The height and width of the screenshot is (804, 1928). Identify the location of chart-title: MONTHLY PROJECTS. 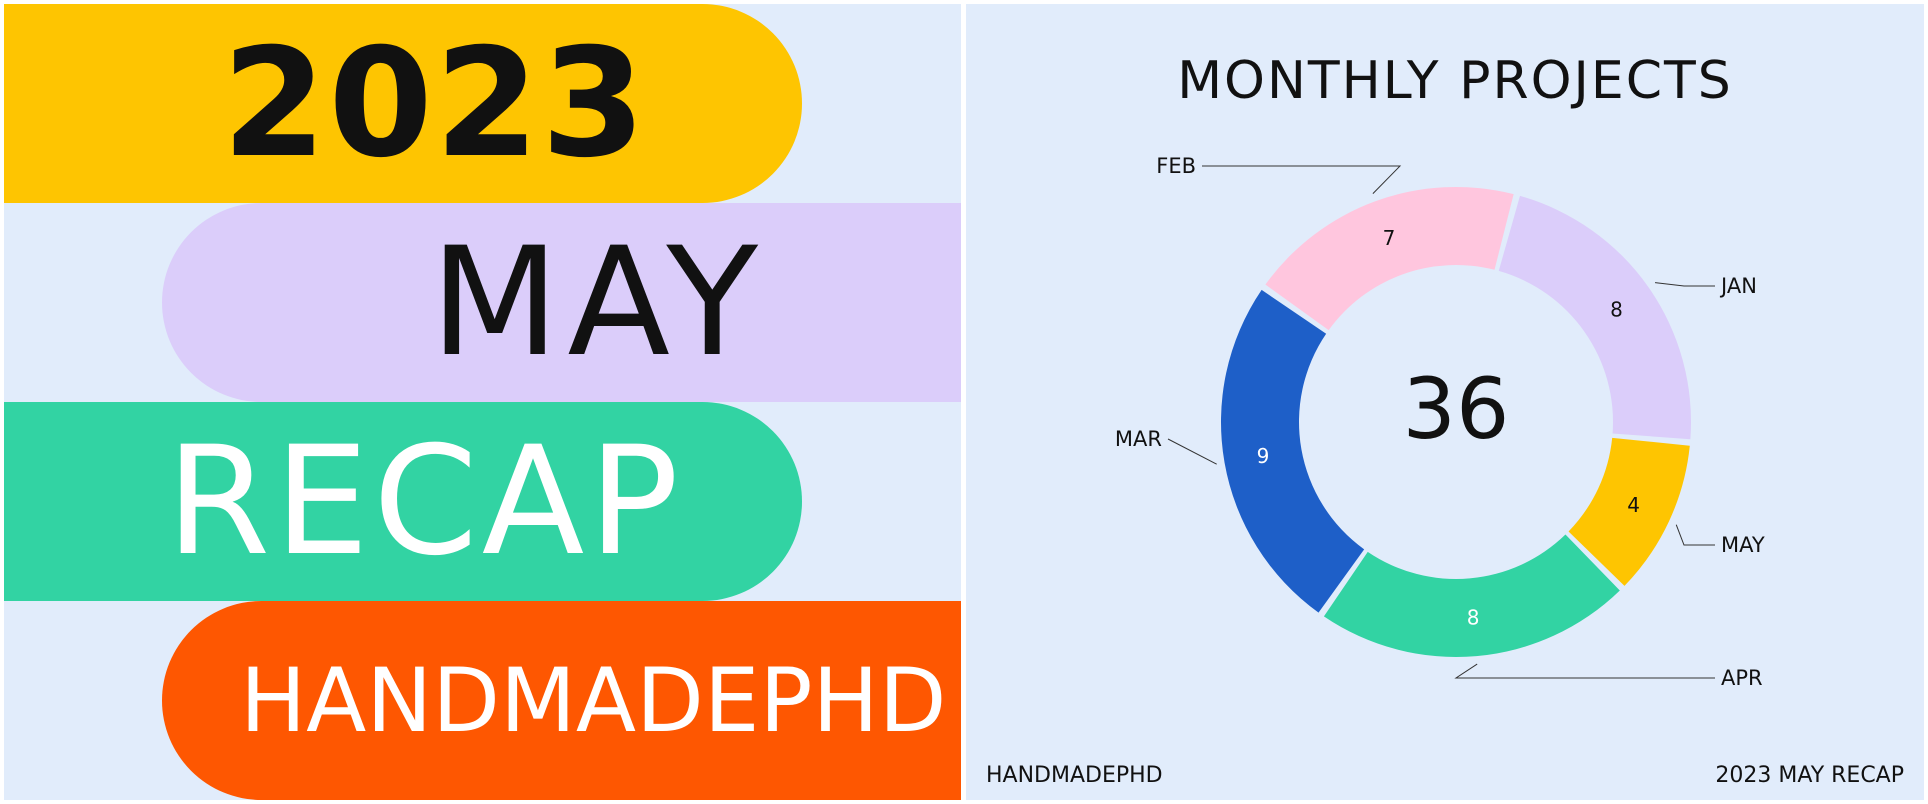
(1455, 81).